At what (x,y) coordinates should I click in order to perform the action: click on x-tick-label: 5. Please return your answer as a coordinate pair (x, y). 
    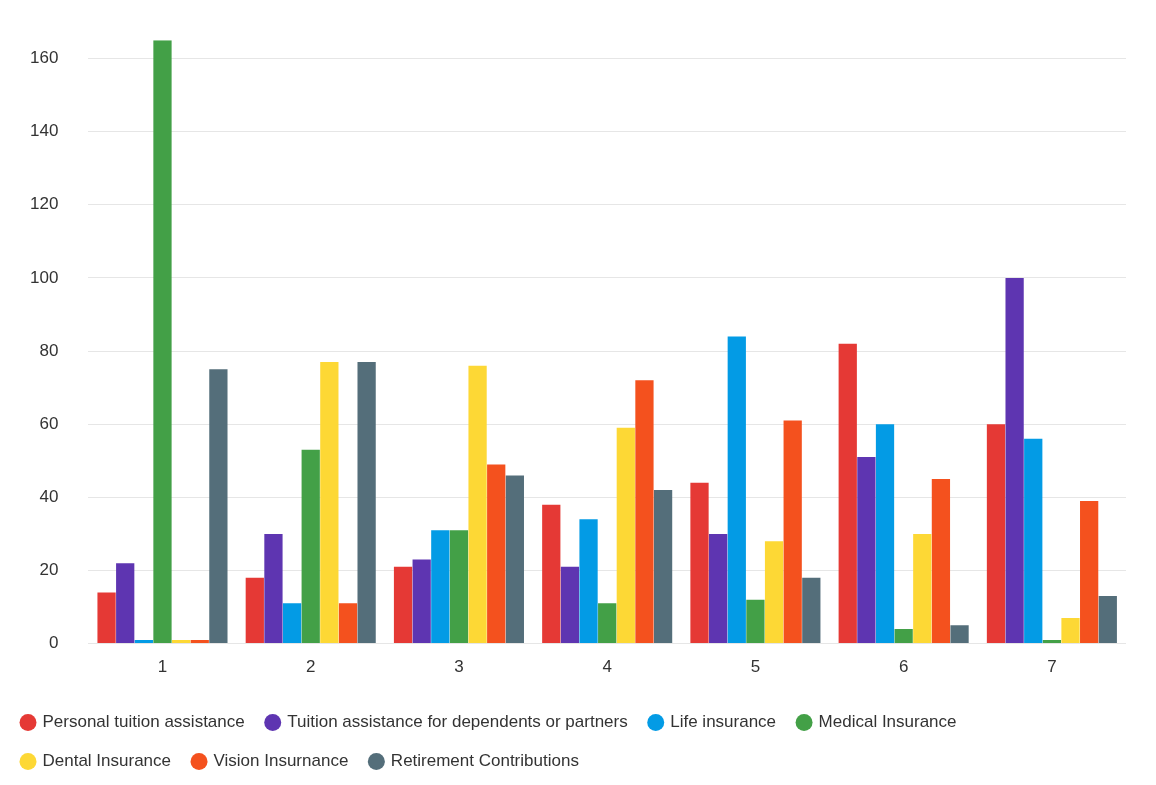
    Looking at the image, I should click on (755, 667).